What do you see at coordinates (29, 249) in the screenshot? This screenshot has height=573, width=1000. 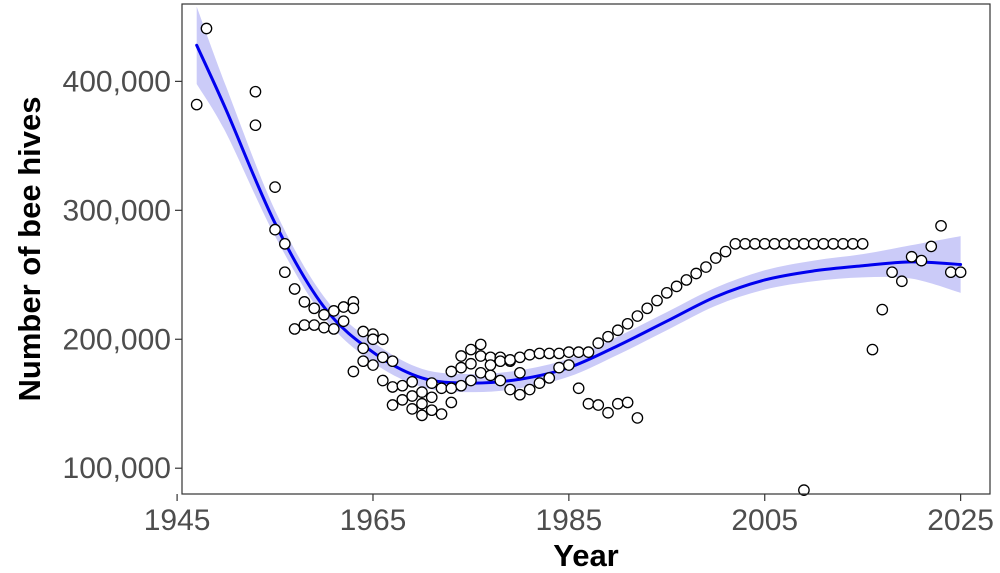 I see `y-axis-title: Number of bee hives` at bounding box center [29, 249].